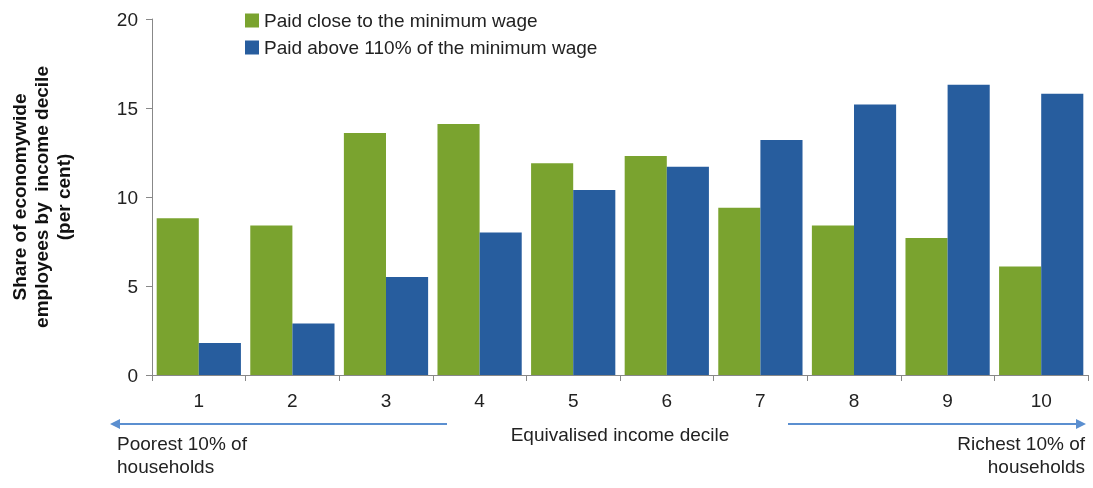 The width and height of the screenshot is (1093, 488). I want to click on y-axis-title: Share of economywide employees by income decile (per cent), so click(41, 197).